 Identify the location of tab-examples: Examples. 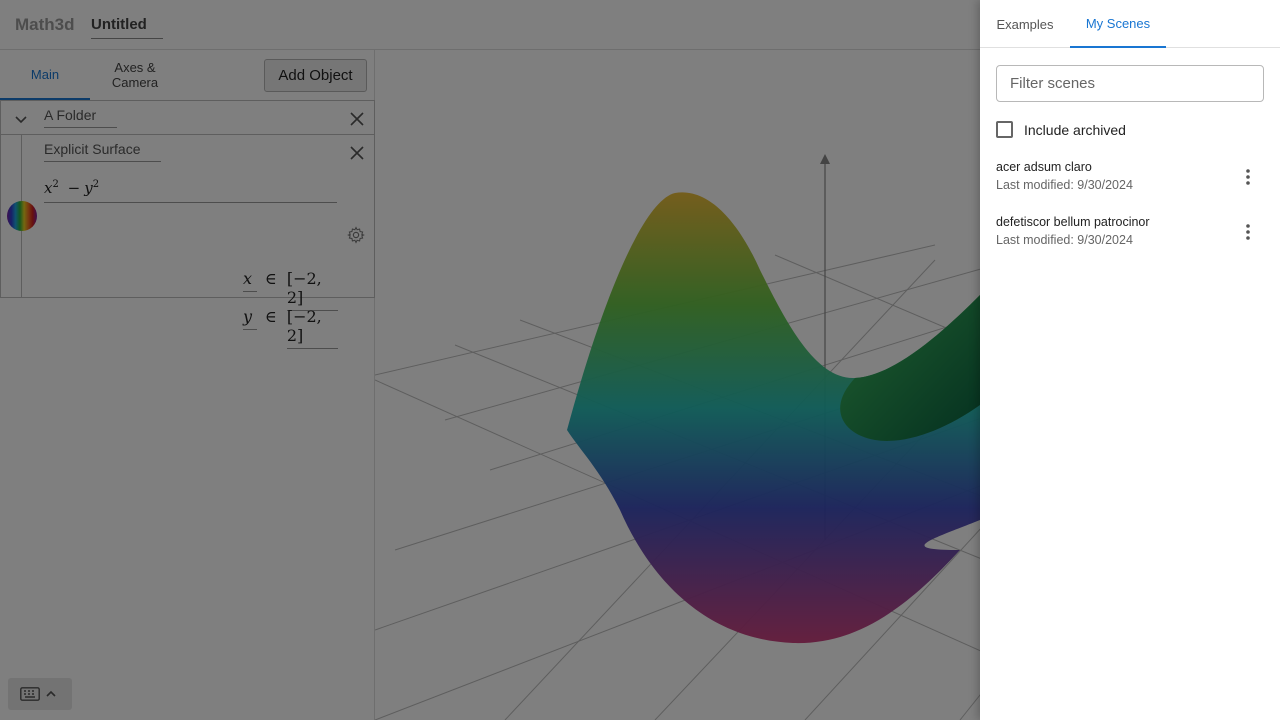
(1025, 24).